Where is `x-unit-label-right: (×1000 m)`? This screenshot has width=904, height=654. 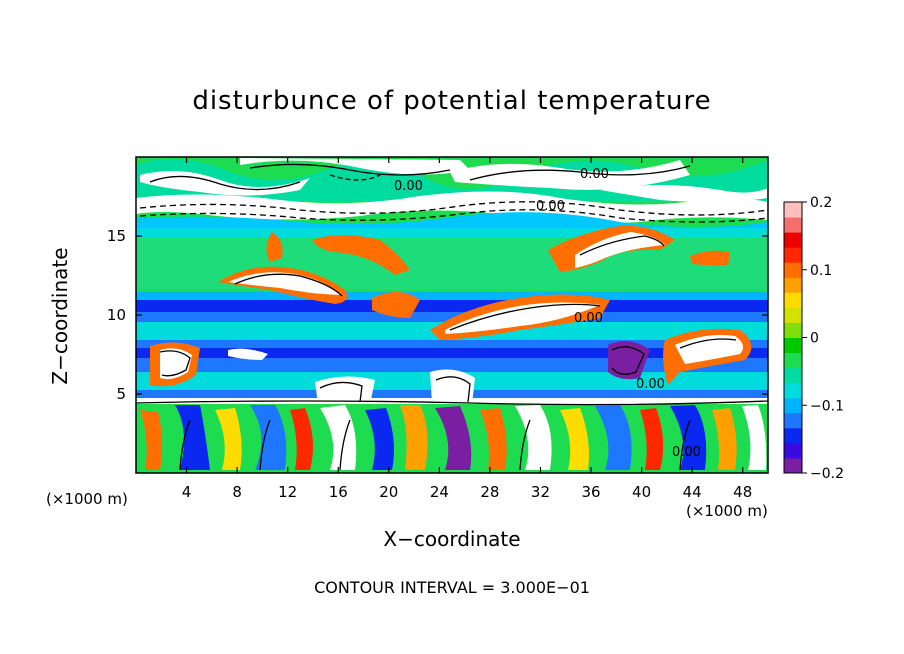
x-unit-label-right: (×1000 m) is located at coordinates (727, 511).